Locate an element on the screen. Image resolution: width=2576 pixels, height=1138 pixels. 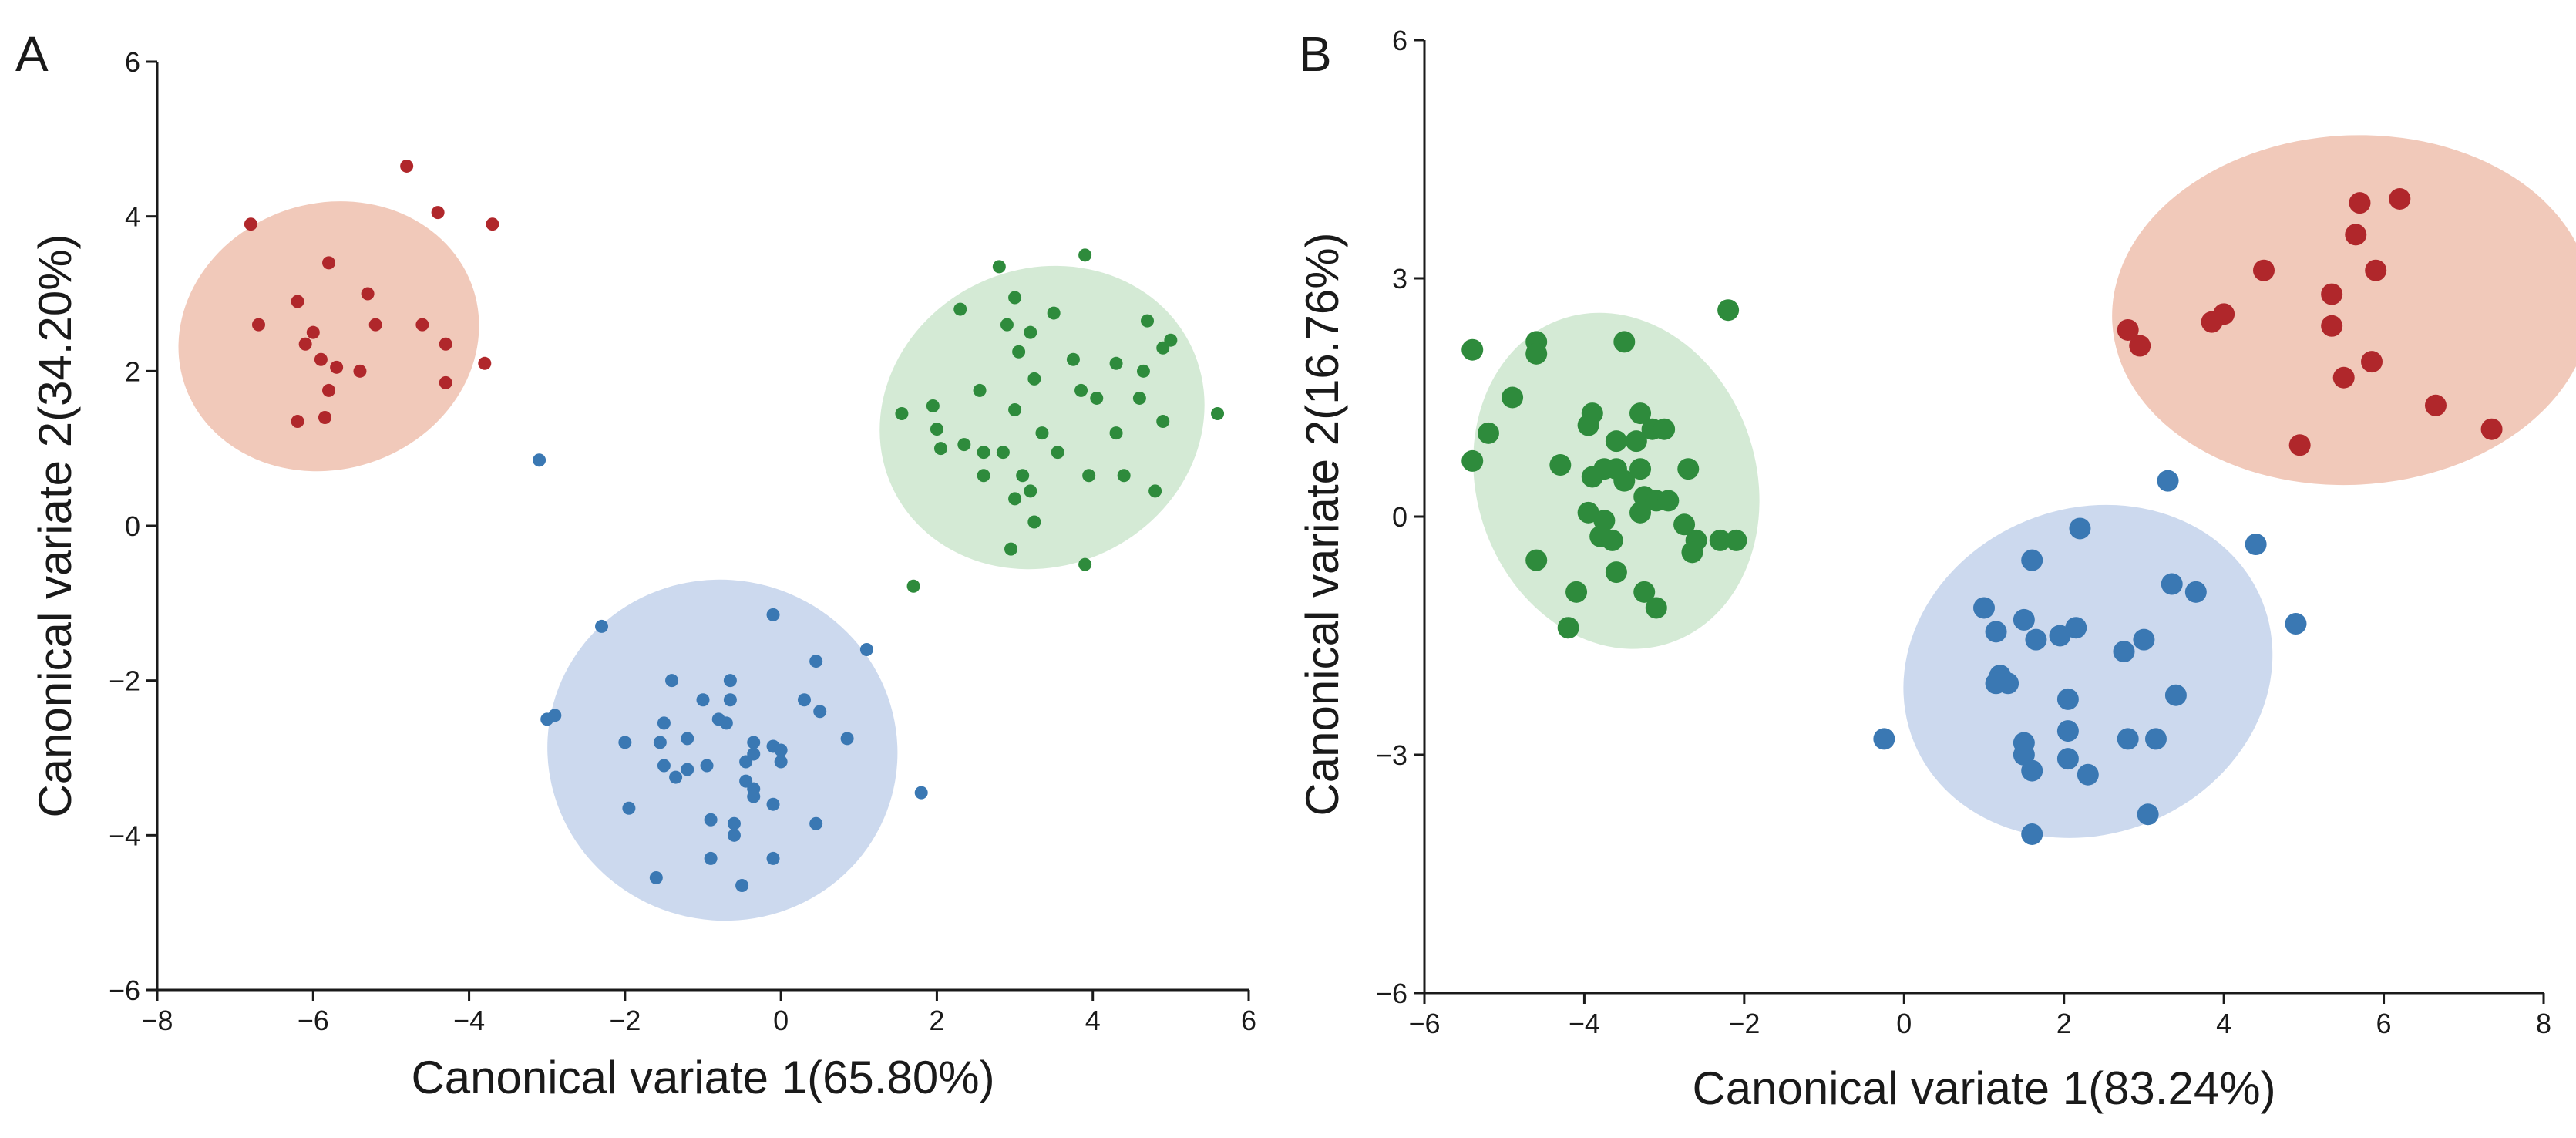
panel-b-letter: B is located at coordinates (1315, 54).